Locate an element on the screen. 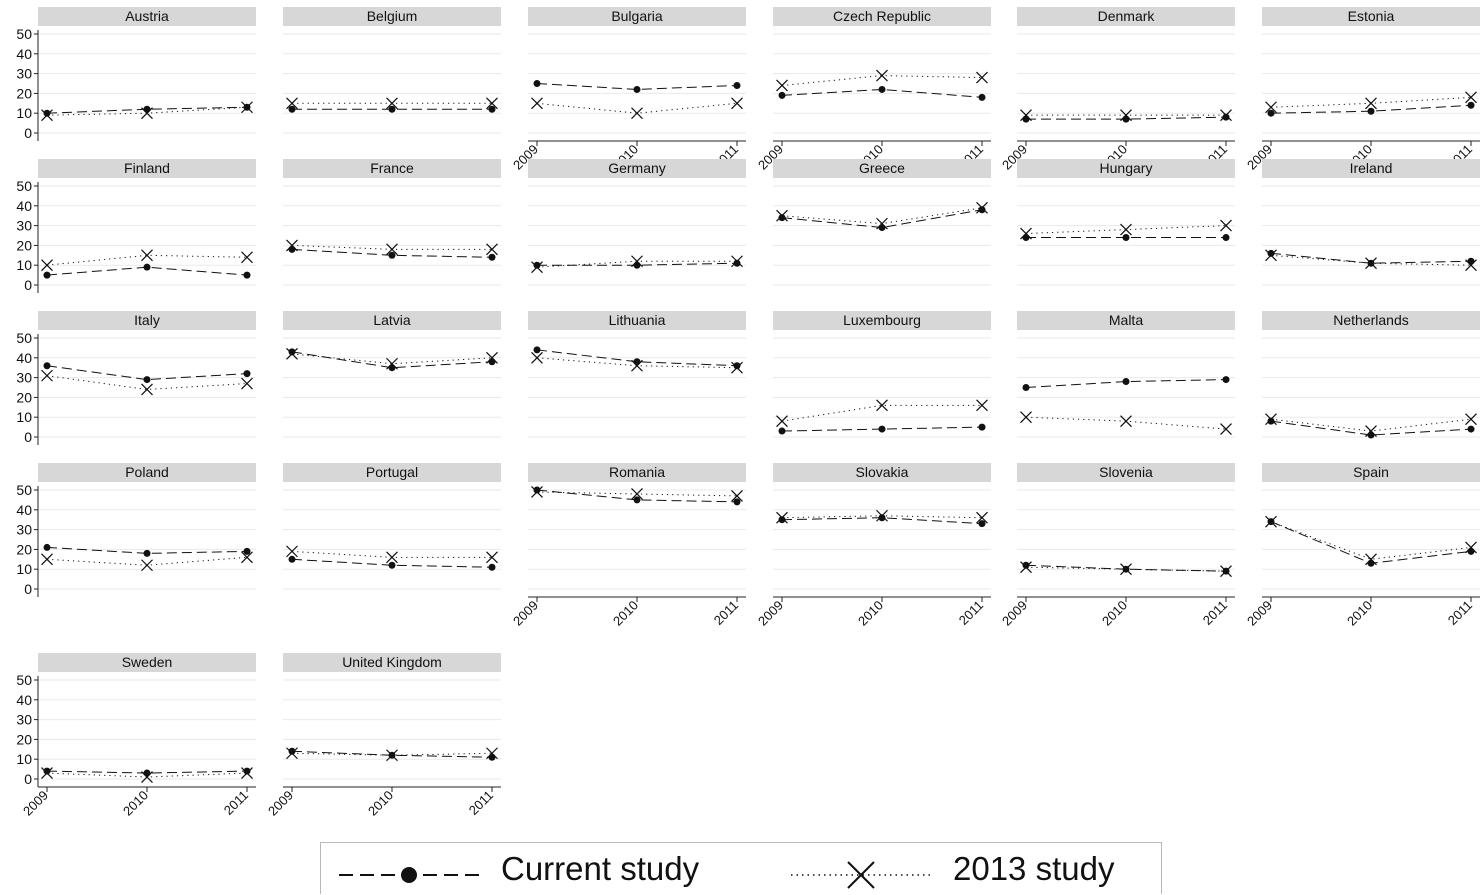 The width and height of the screenshot is (1483, 895). panel-title: Lithuania is located at coordinates (637, 320).